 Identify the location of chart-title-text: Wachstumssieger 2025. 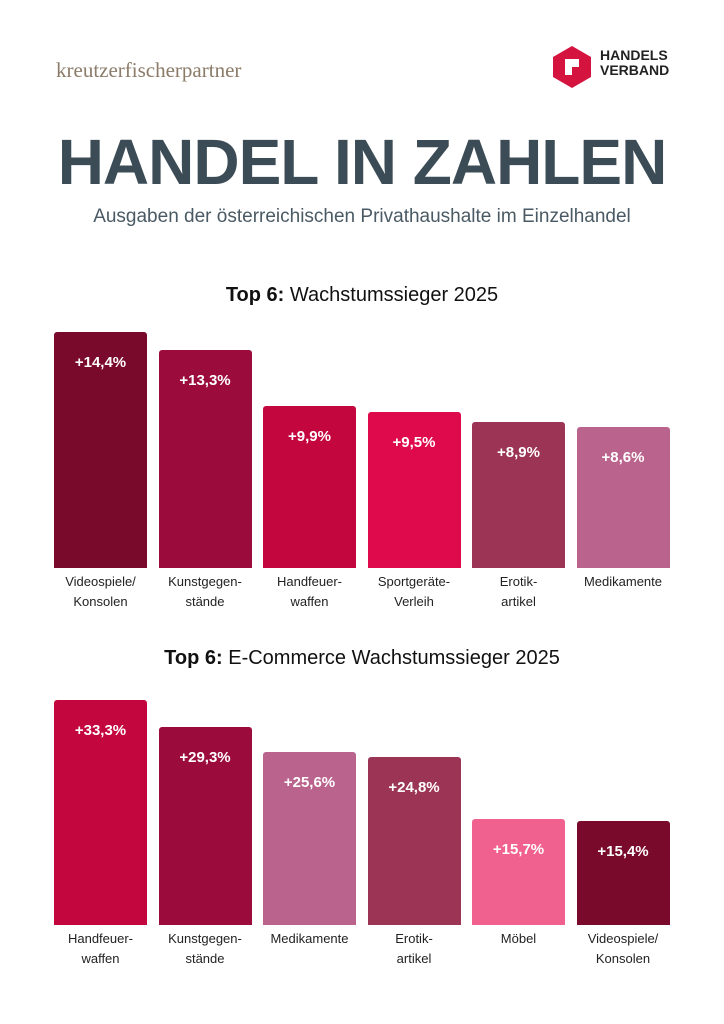
(394, 295).